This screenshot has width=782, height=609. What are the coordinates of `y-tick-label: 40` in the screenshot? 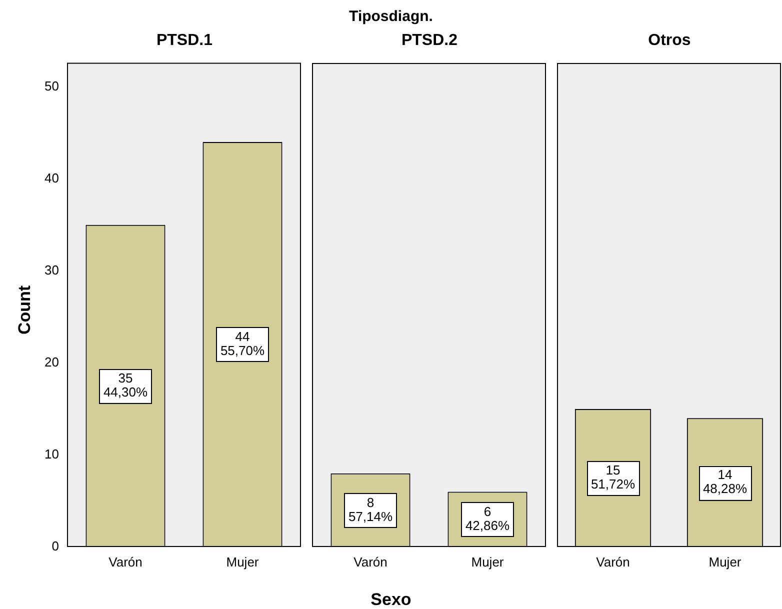 It's located at (51, 178).